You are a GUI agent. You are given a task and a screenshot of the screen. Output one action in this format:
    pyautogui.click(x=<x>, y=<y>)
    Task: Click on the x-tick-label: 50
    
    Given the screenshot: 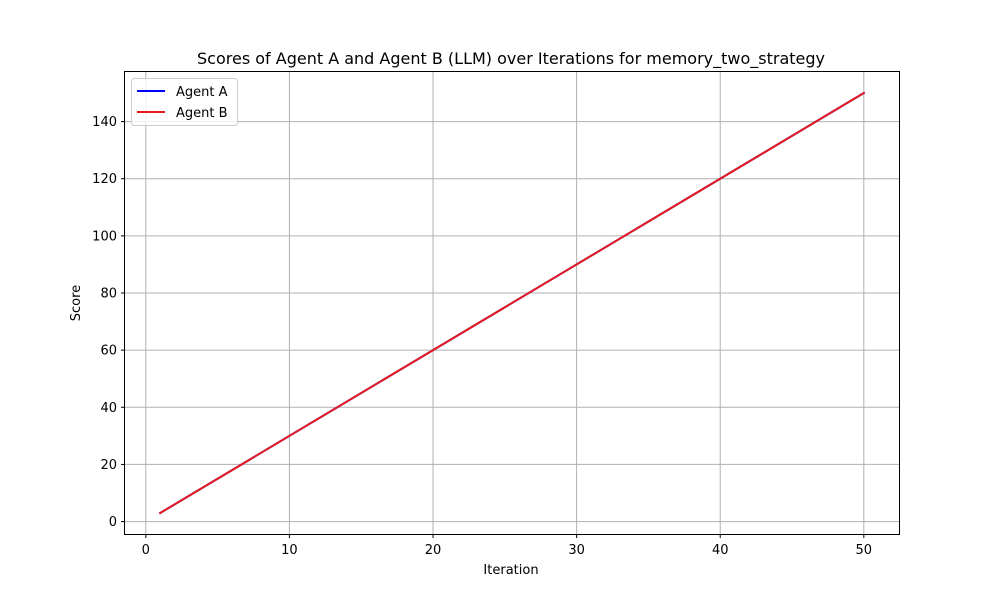 What is the action you would take?
    pyautogui.click(x=864, y=550)
    